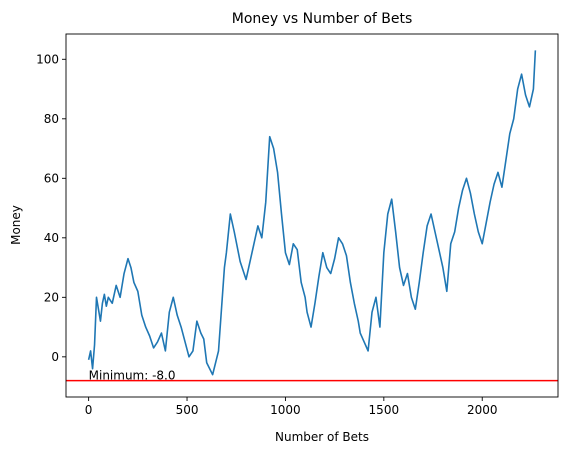  Describe the element at coordinates (187, 410) in the screenshot. I see `x-tick-label-500: 500` at that location.